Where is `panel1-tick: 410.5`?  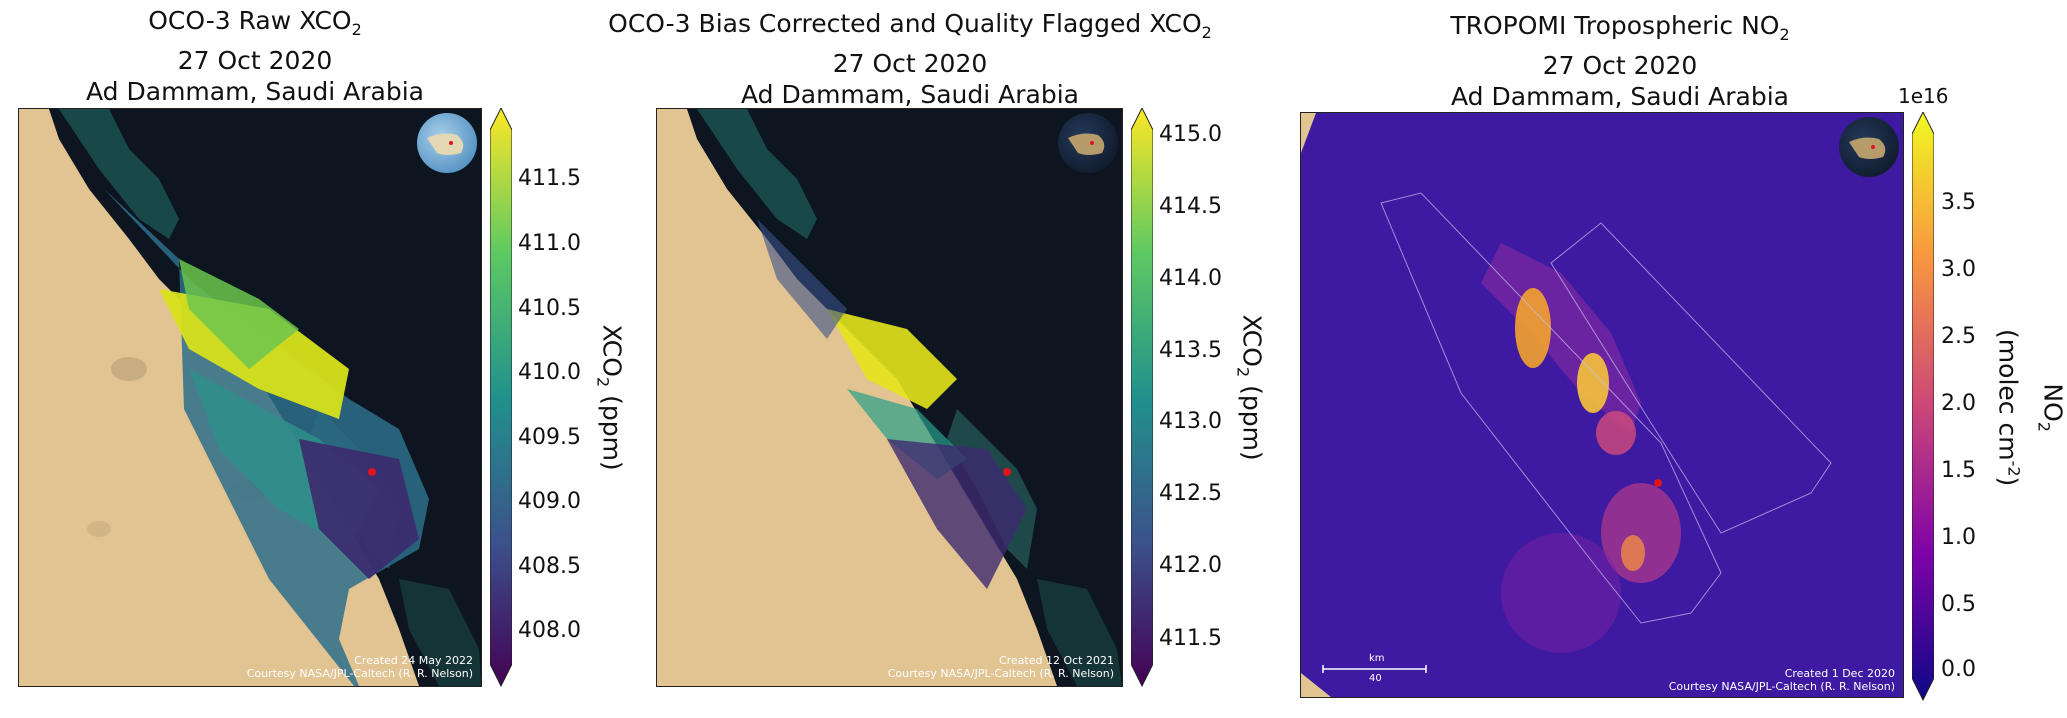
panel1-tick: 410.5 is located at coordinates (549, 308).